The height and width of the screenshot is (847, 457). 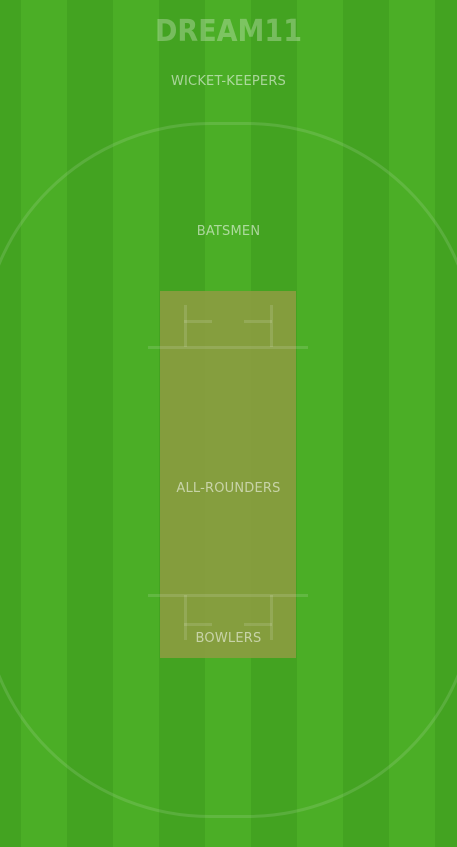 I want to click on top-return-crease-right, so click(x=271, y=326).